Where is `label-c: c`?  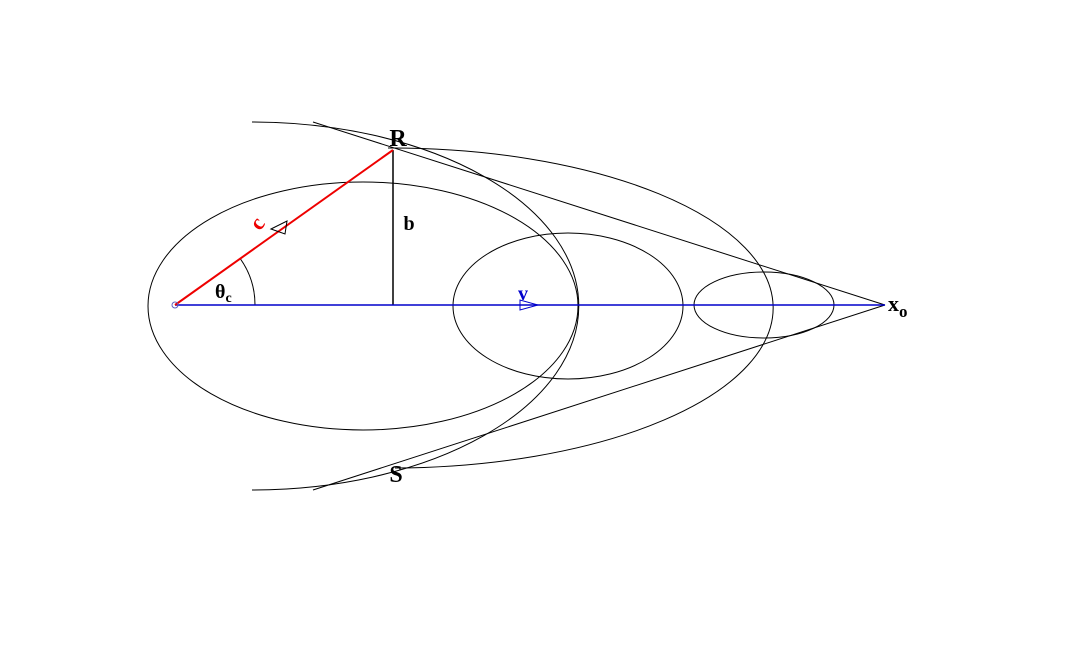 label-c: c is located at coordinates (257, 223).